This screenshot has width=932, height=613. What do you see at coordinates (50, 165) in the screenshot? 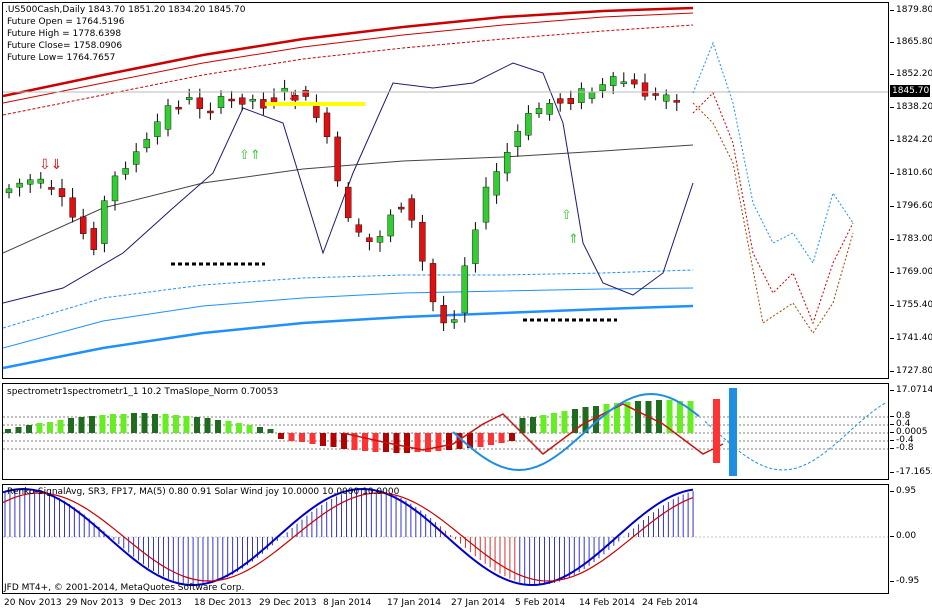
I see `down-arrow-icon: ⇩⇓` at bounding box center [50, 165].